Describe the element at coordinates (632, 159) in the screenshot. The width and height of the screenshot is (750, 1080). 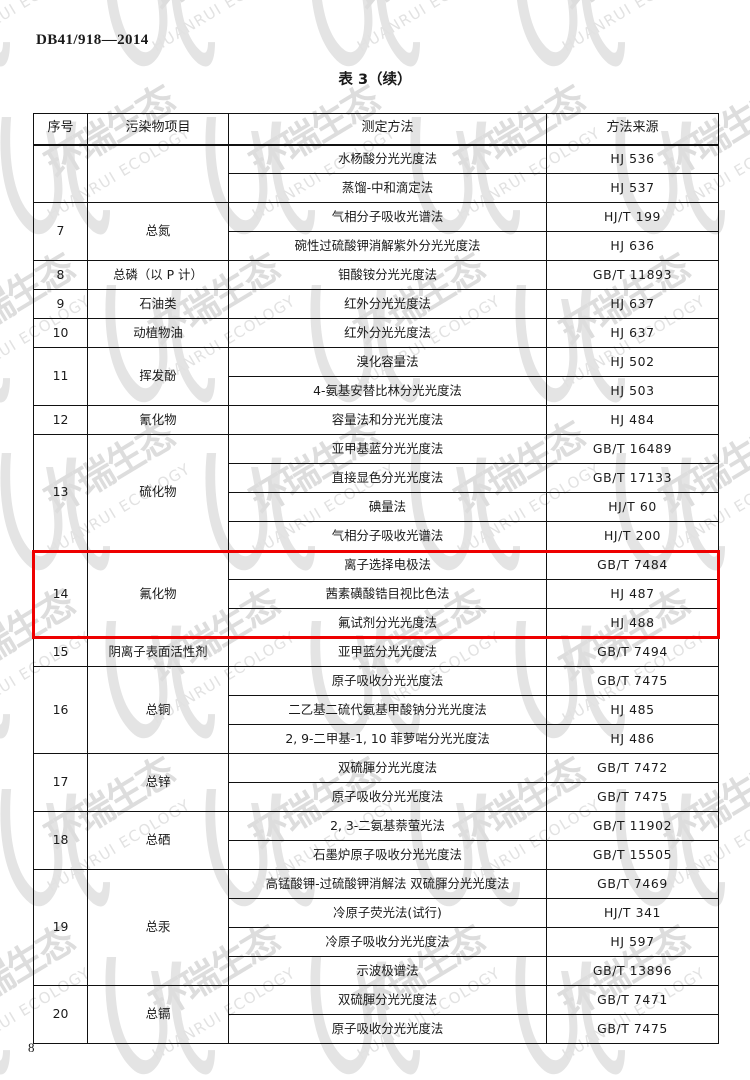
I see `cell-method-source: HJ 536` at that location.